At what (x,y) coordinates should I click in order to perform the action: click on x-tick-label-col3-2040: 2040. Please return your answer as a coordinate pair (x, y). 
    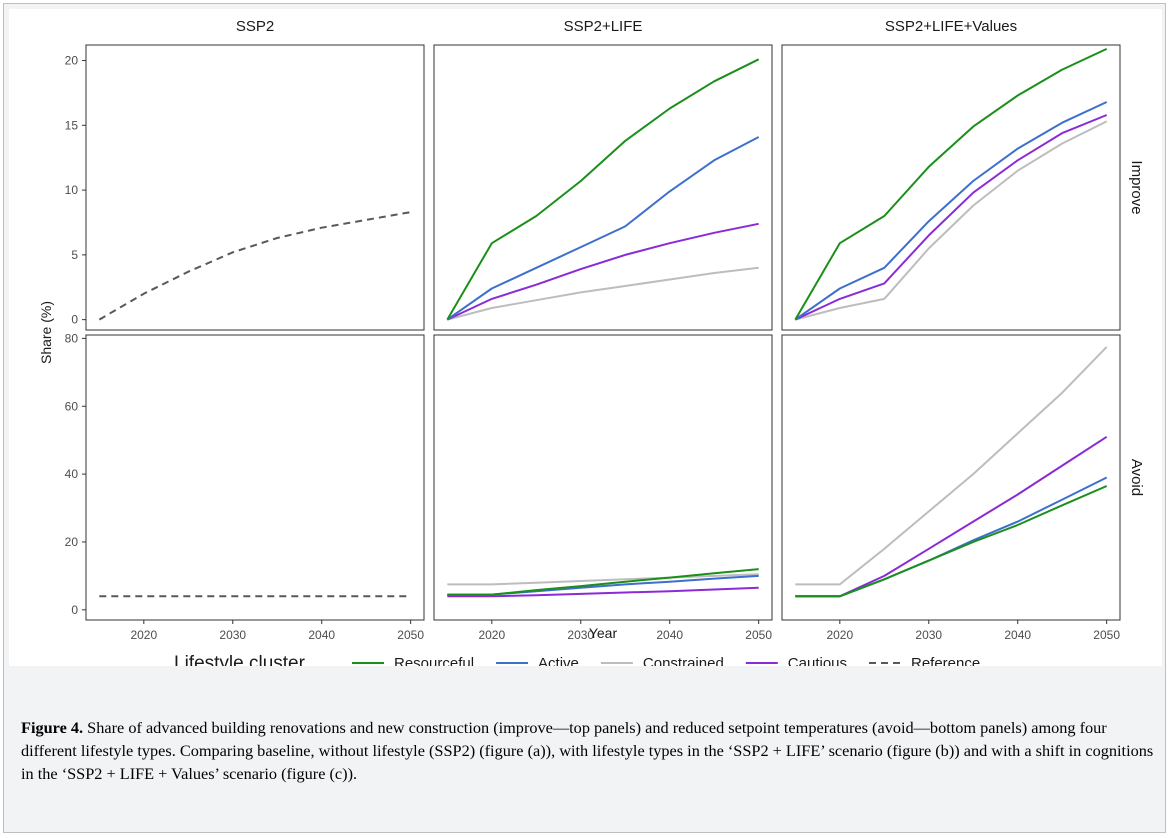
    Looking at the image, I should click on (1017, 635).